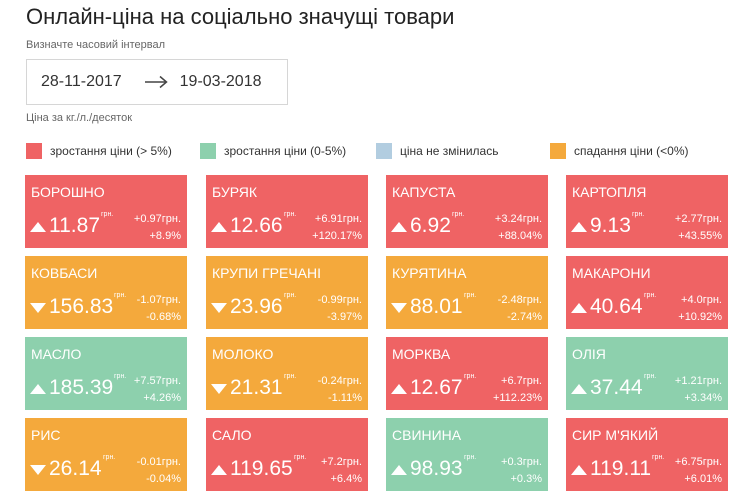 Image resolution: width=750 pixels, height=497 pixels. Describe the element at coordinates (518, 219) in the screenshot. I see `price-change-absolute: +3.24грн.` at that location.